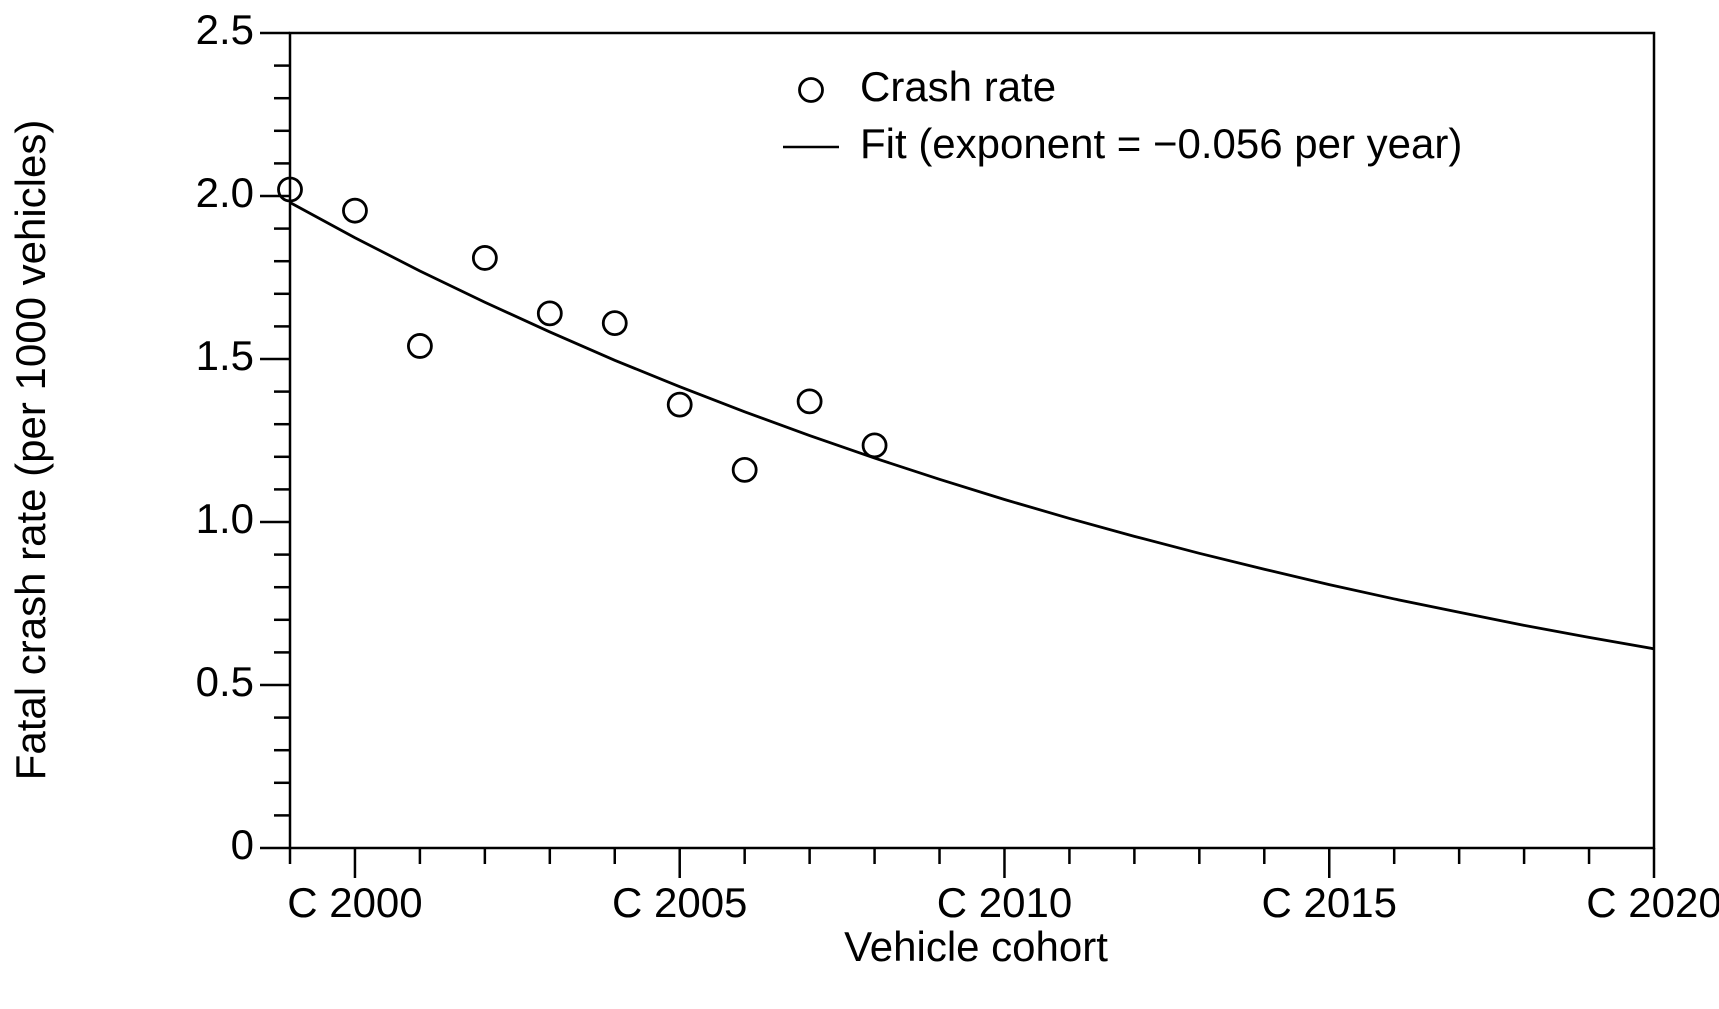 This screenshot has width=1719, height=1009. I want to click on x-axis-label: Vehicle cohort, so click(976, 946).